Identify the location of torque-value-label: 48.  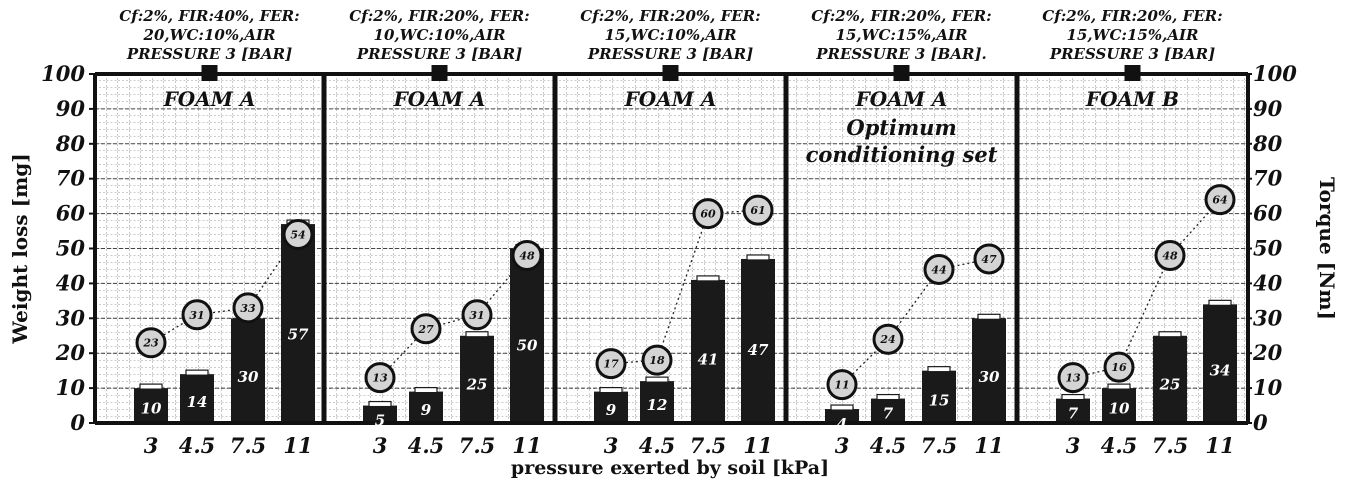
(527, 255).